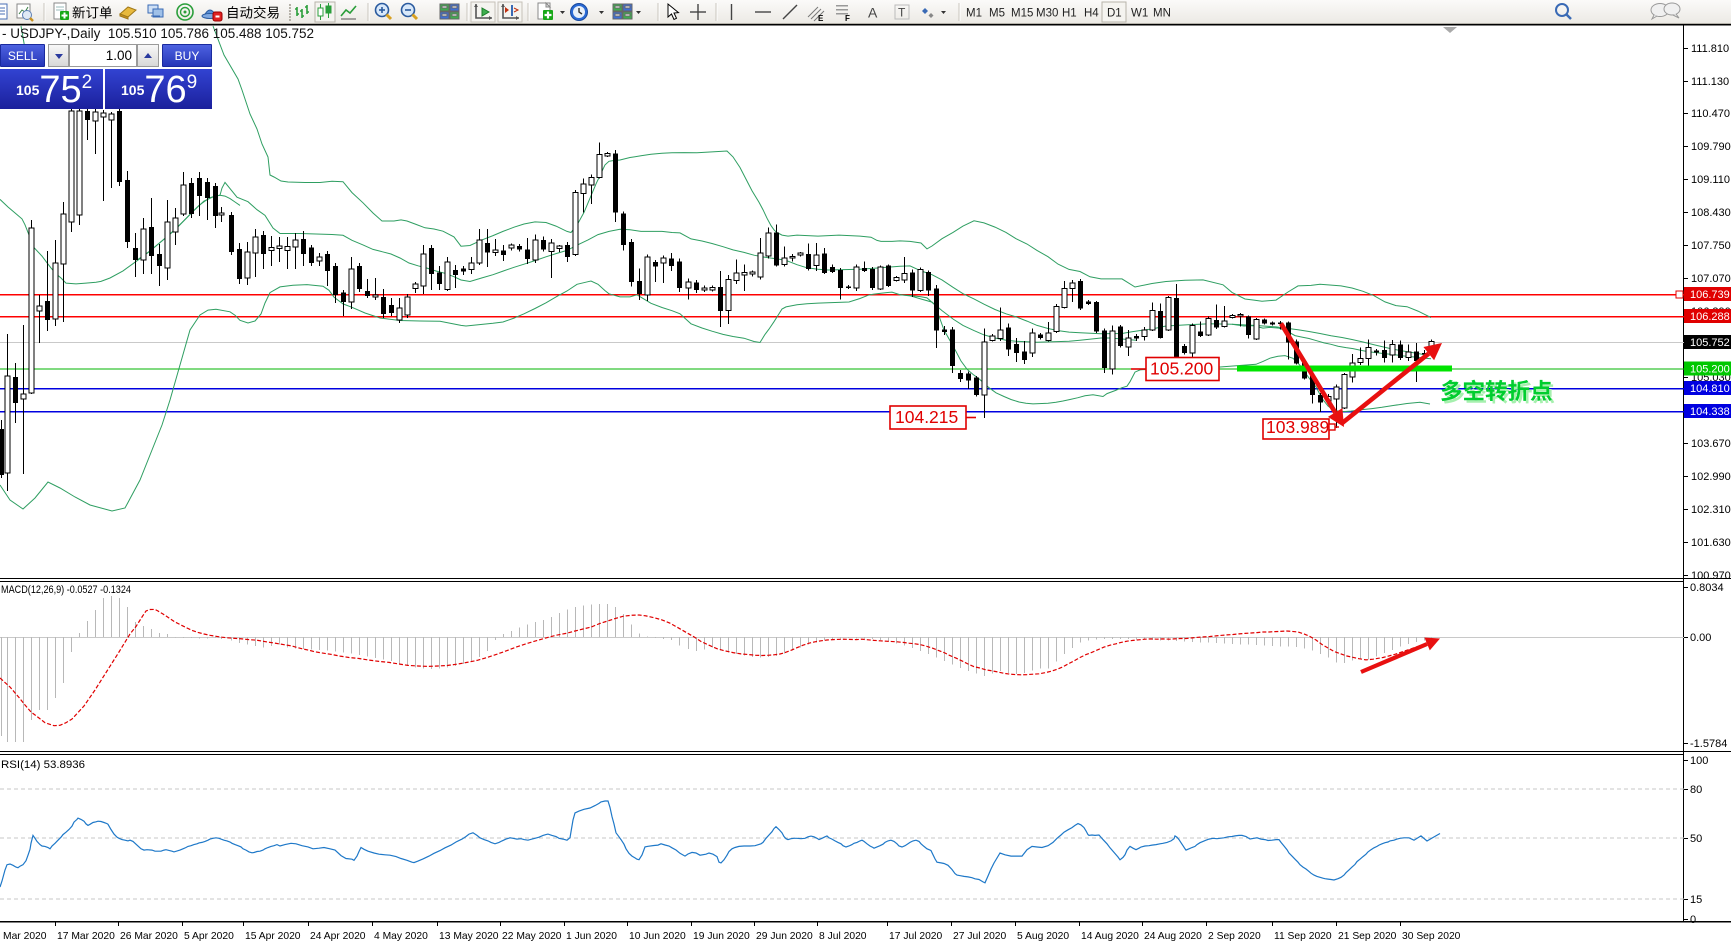 This screenshot has width=1731, height=947. I want to click on svg-text: 104.215, so click(926, 417).